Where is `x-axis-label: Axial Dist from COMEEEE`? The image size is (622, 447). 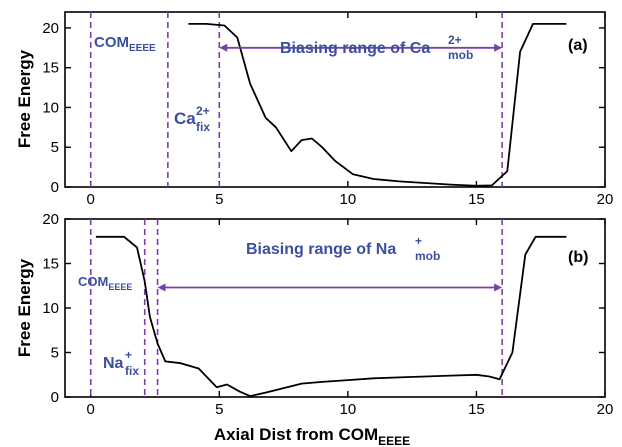 x-axis-label: Axial Dist from COMEEEE is located at coordinates (312, 436).